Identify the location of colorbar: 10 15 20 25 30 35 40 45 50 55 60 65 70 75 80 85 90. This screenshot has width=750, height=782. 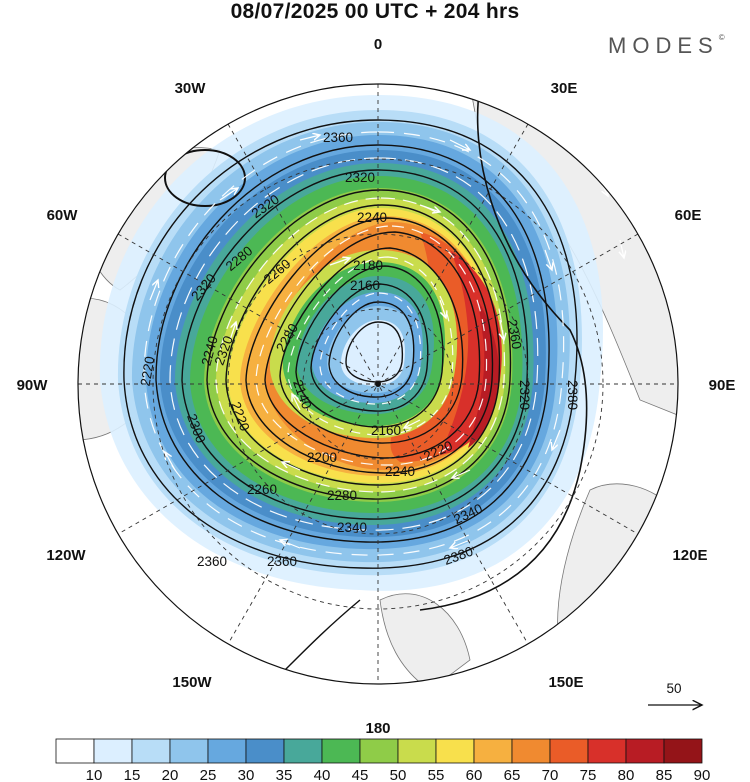
(383, 760).